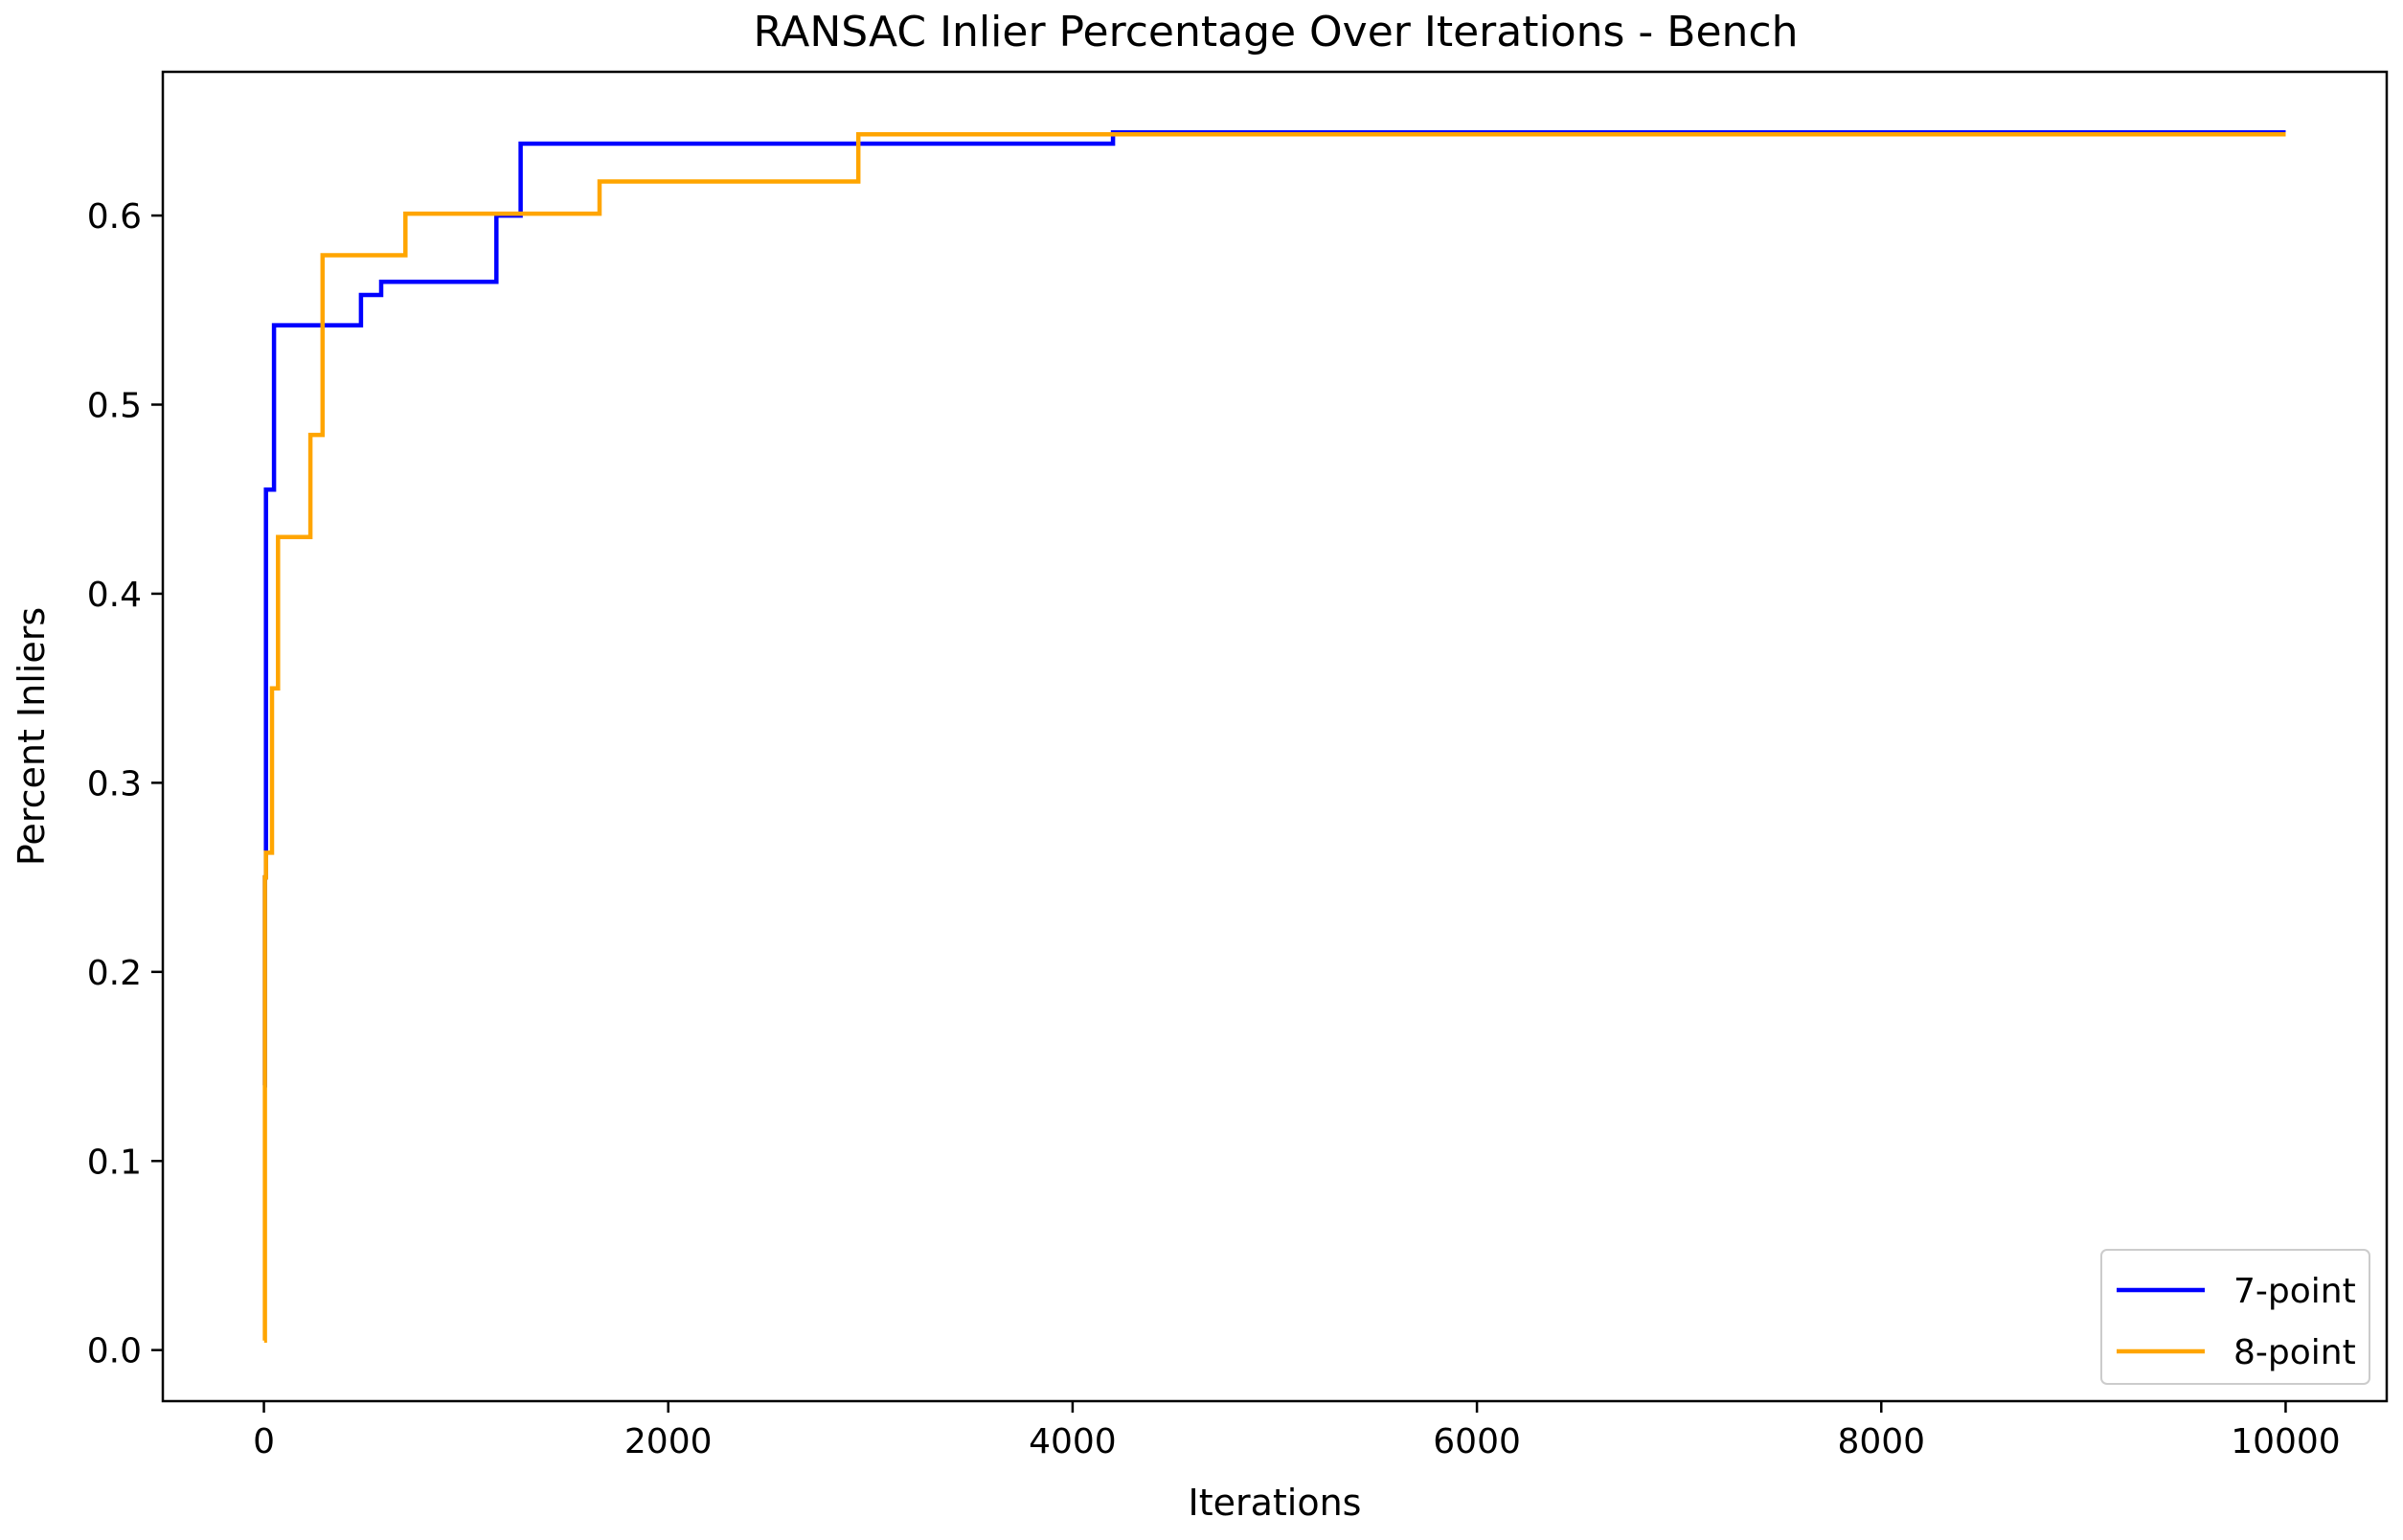 The image size is (2403, 1540). What do you see at coordinates (114, 784) in the screenshot?
I see `y-tick-label: 0.3` at bounding box center [114, 784].